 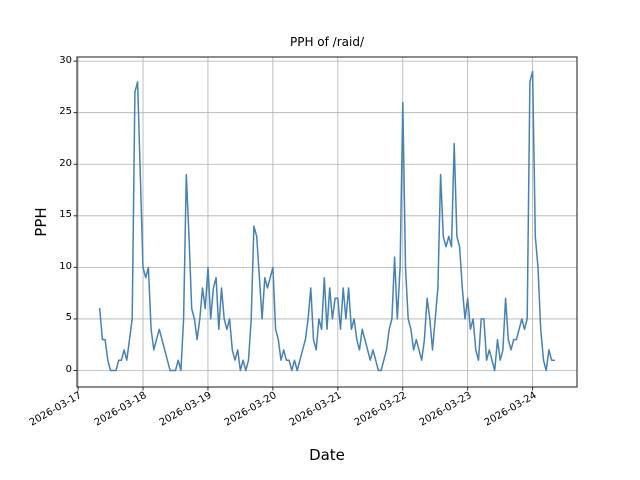 What do you see at coordinates (65, 266) in the screenshot?
I see `y-tick-label: 10` at bounding box center [65, 266].